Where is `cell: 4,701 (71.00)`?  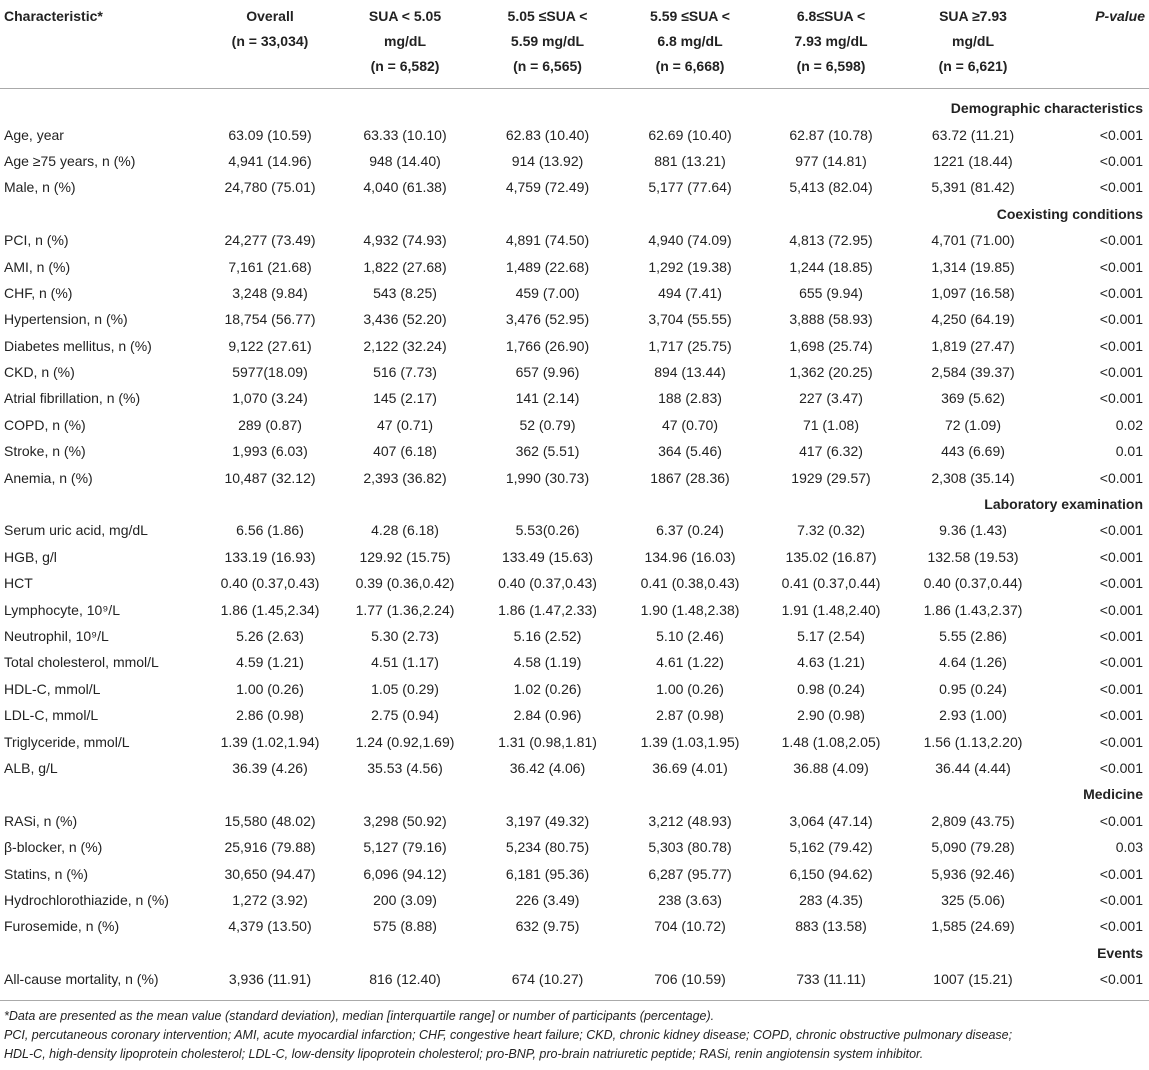
cell: 4,701 (71.00) is located at coordinates (973, 240).